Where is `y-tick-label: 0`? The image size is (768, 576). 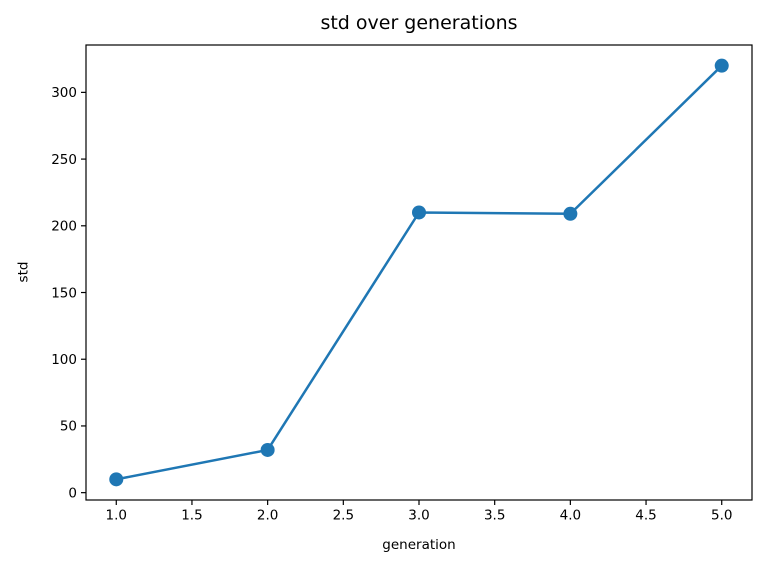
y-tick-label: 0 is located at coordinates (72, 493).